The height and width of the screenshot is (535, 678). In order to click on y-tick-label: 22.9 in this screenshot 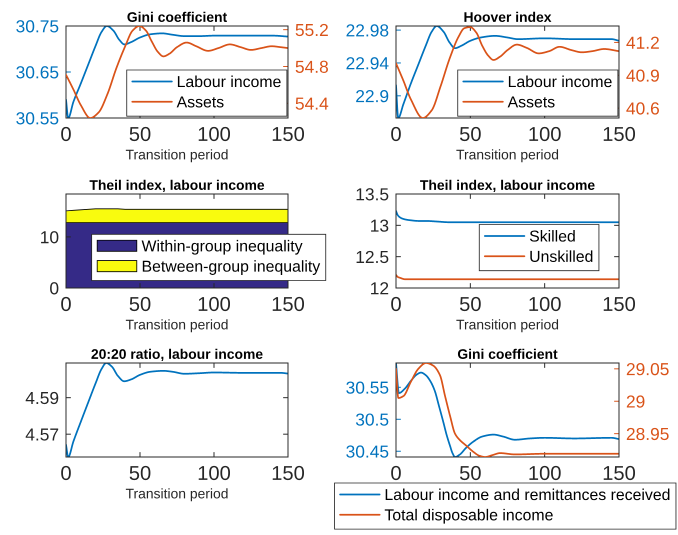, I will do `click(372, 96)`.